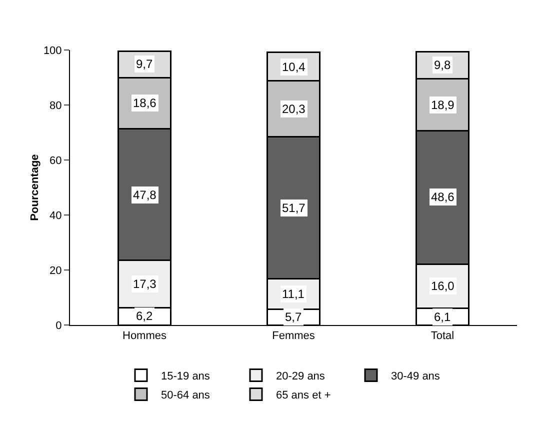 The width and height of the screenshot is (547, 421). I want to click on data-label: 10,4, so click(294, 67).